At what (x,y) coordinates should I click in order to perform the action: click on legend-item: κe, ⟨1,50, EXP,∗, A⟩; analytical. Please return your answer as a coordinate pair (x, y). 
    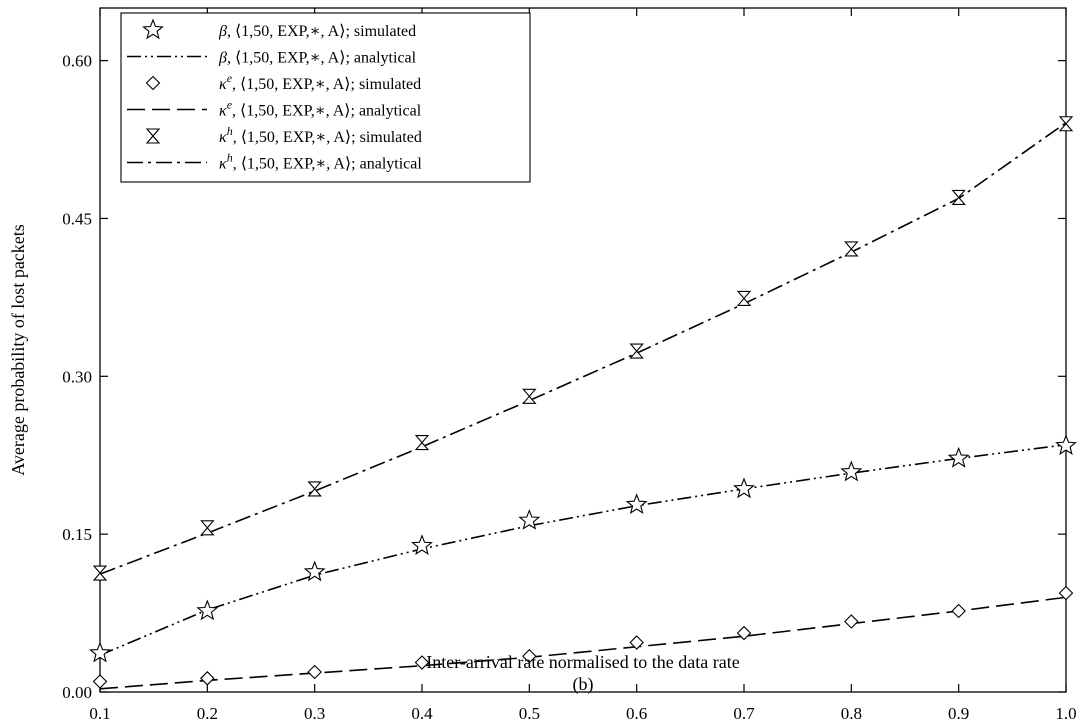
    Looking at the image, I should click on (274, 109).